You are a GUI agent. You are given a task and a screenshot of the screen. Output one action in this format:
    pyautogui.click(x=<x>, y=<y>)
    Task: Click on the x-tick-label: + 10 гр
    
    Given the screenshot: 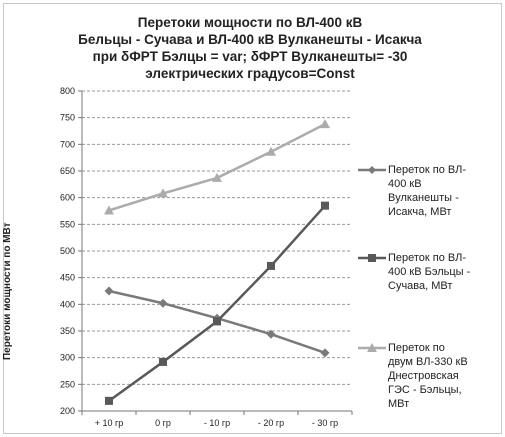 What is the action you would take?
    pyautogui.click(x=109, y=423)
    